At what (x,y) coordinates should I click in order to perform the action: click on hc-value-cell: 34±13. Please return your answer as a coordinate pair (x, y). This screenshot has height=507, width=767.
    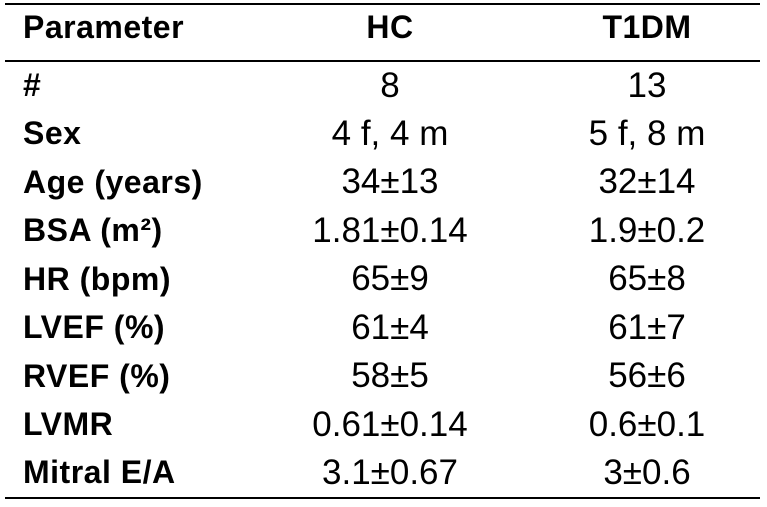
    Looking at the image, I should click on (390, 182).